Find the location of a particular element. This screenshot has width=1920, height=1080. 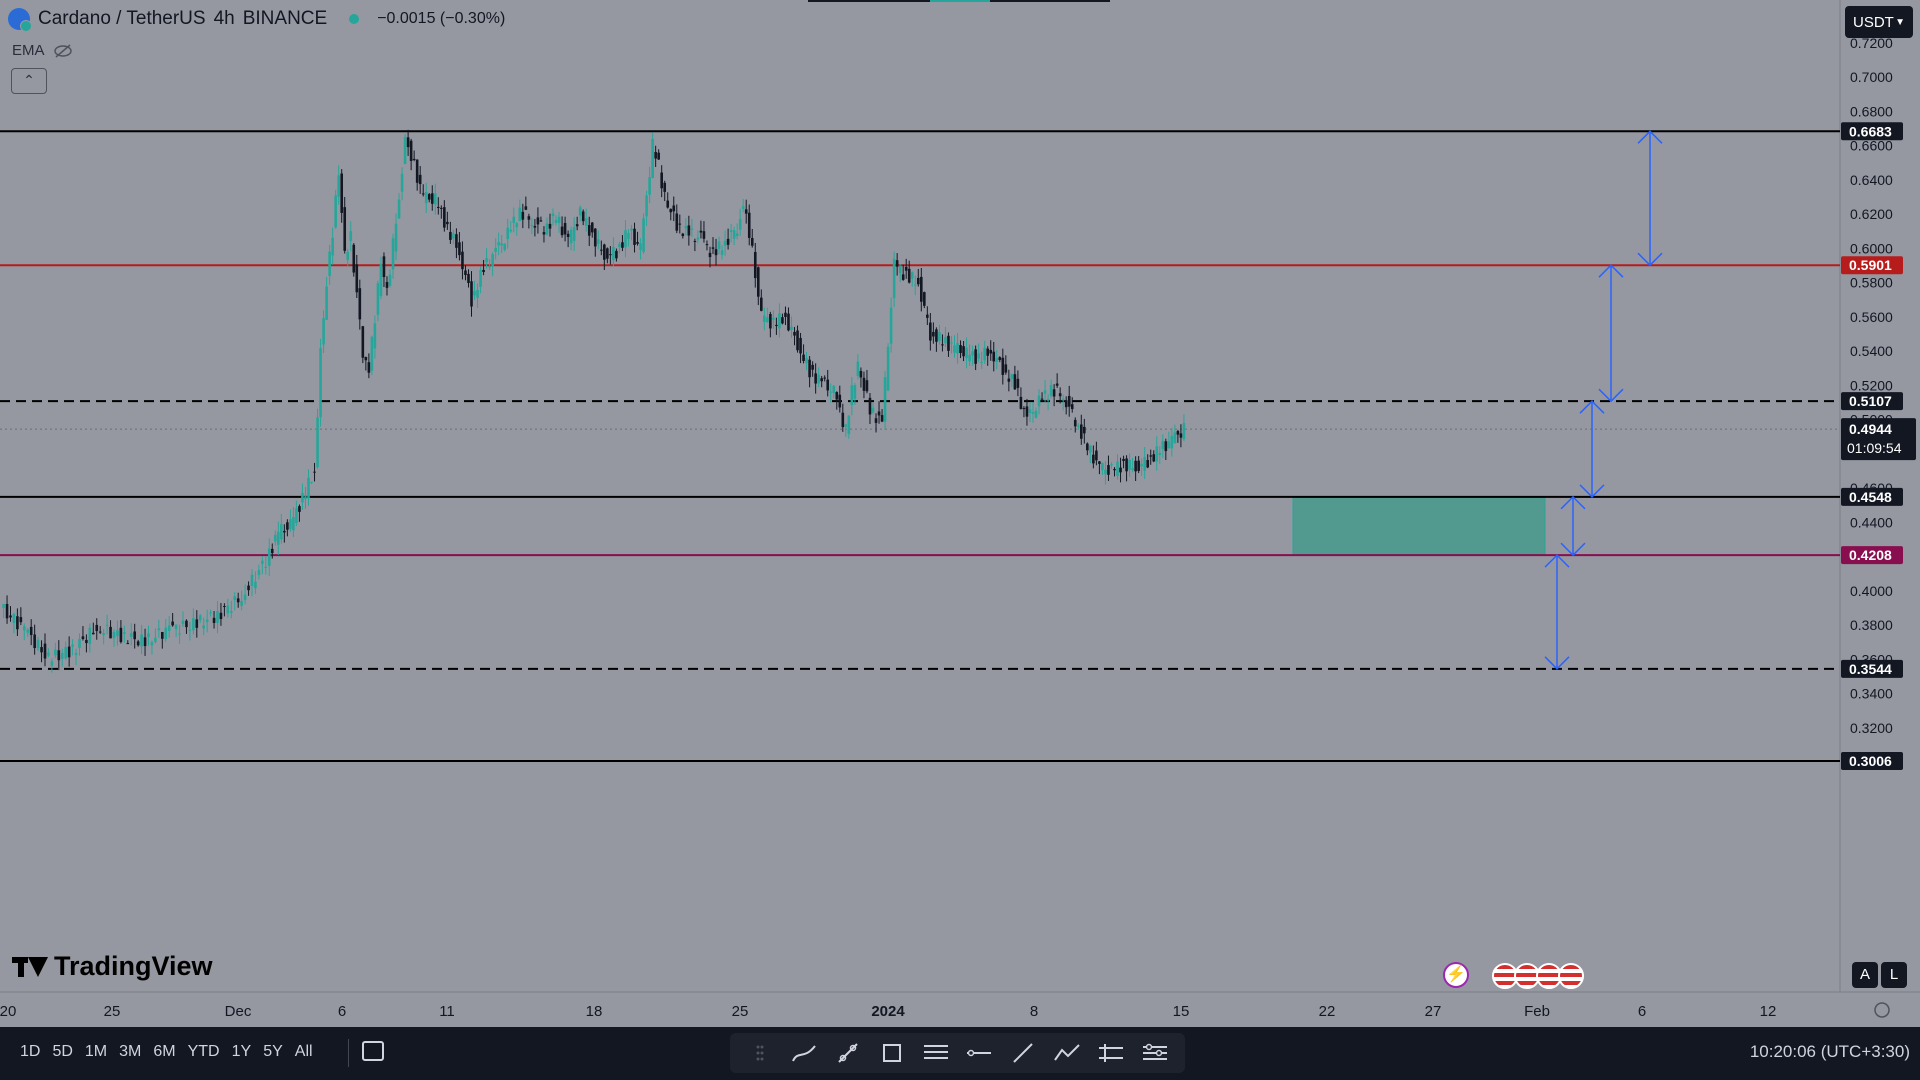

indicator-name: EMA is located at coordinates (28, 50).